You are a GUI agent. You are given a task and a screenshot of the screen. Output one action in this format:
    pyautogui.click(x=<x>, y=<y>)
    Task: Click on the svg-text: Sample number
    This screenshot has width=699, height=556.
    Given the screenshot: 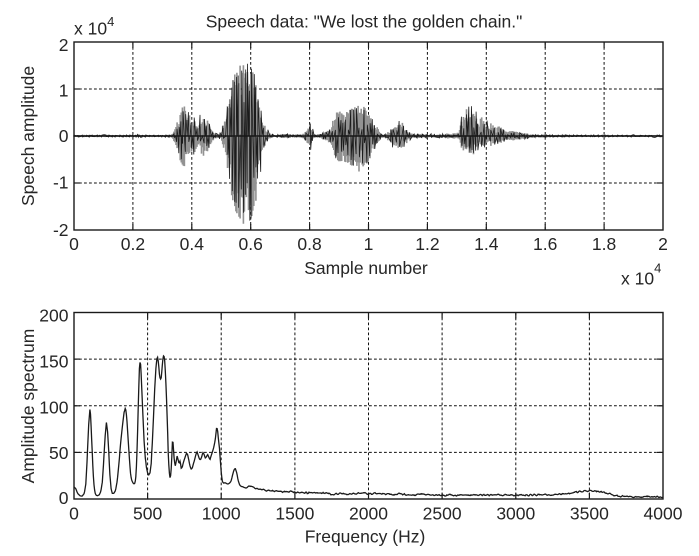 What is the action you would take?
    pyautogui.click(x=366, y=268)
    